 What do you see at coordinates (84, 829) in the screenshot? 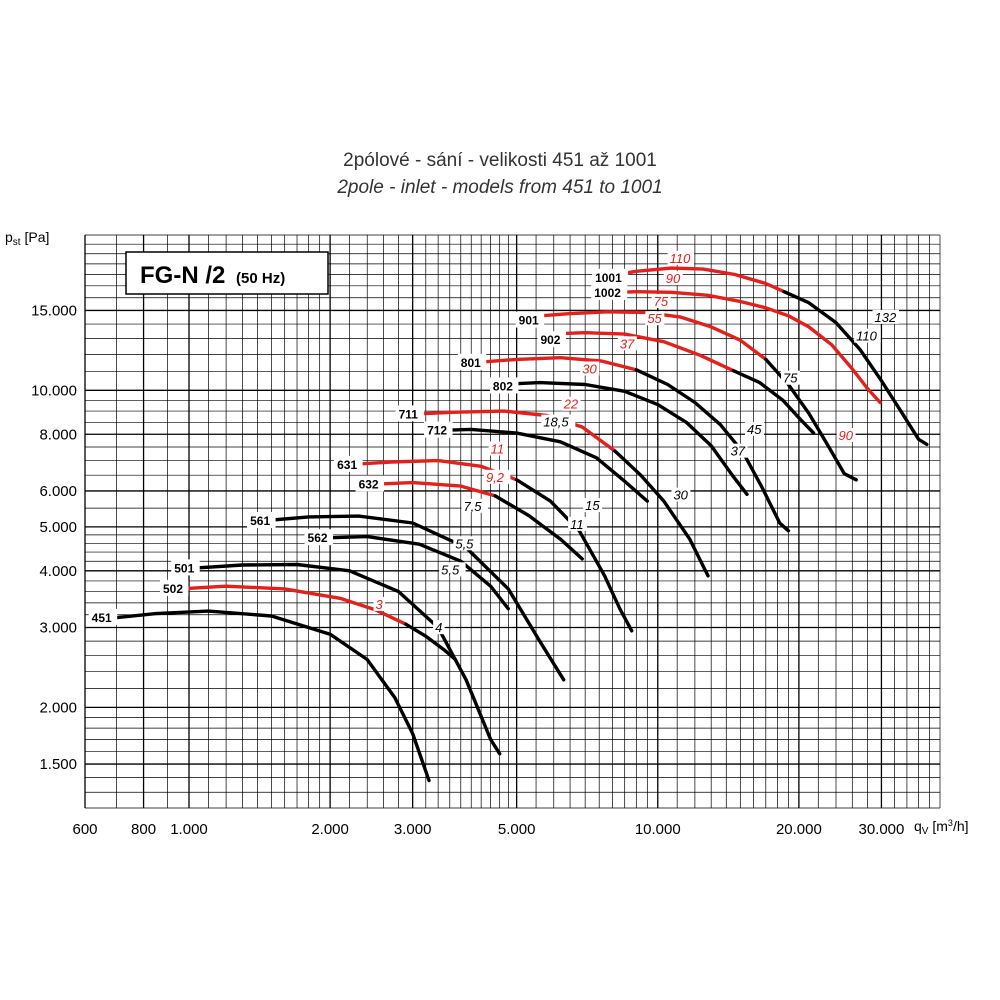
I see `x-tick-label: 600` at bounding box center [84, 829].